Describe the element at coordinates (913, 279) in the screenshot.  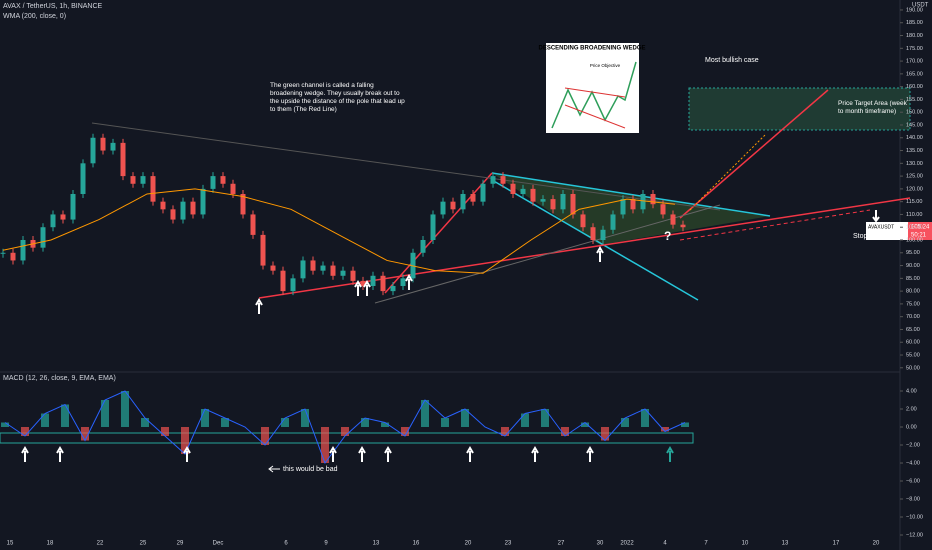
I see `y-tick-label: 85.00` at that location.